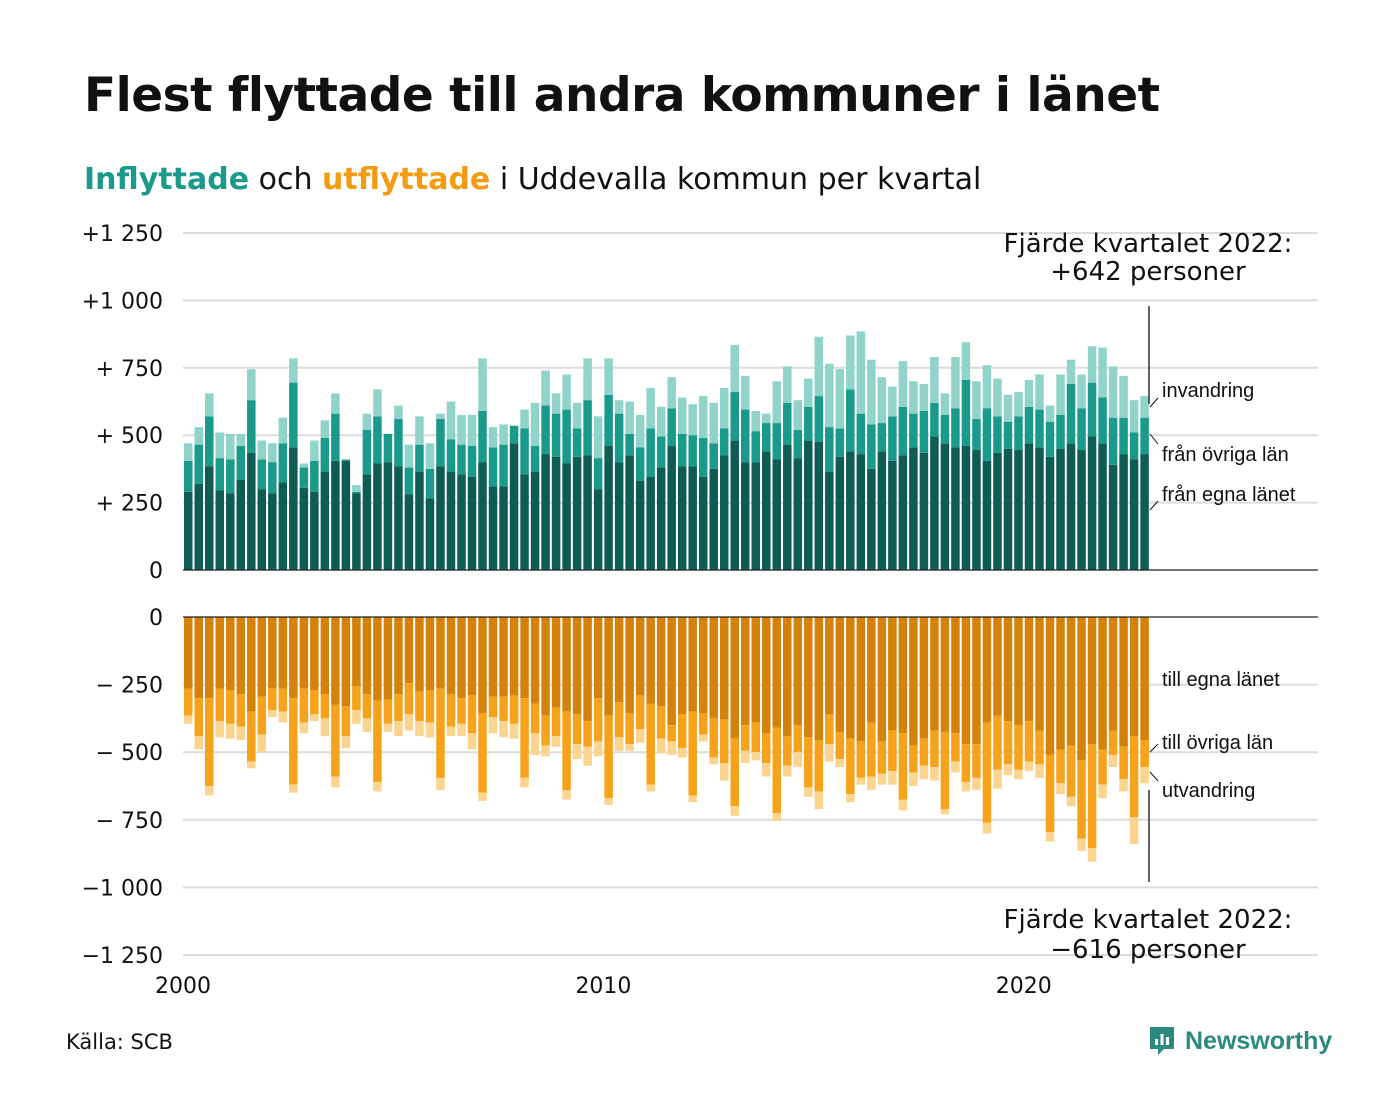 The image size is (1400, 1120). What do you see at coordinates (1259, 1040) in the screenshot?
I see `brand-name: Newsworthy` at bounding box center [1259, 1040].